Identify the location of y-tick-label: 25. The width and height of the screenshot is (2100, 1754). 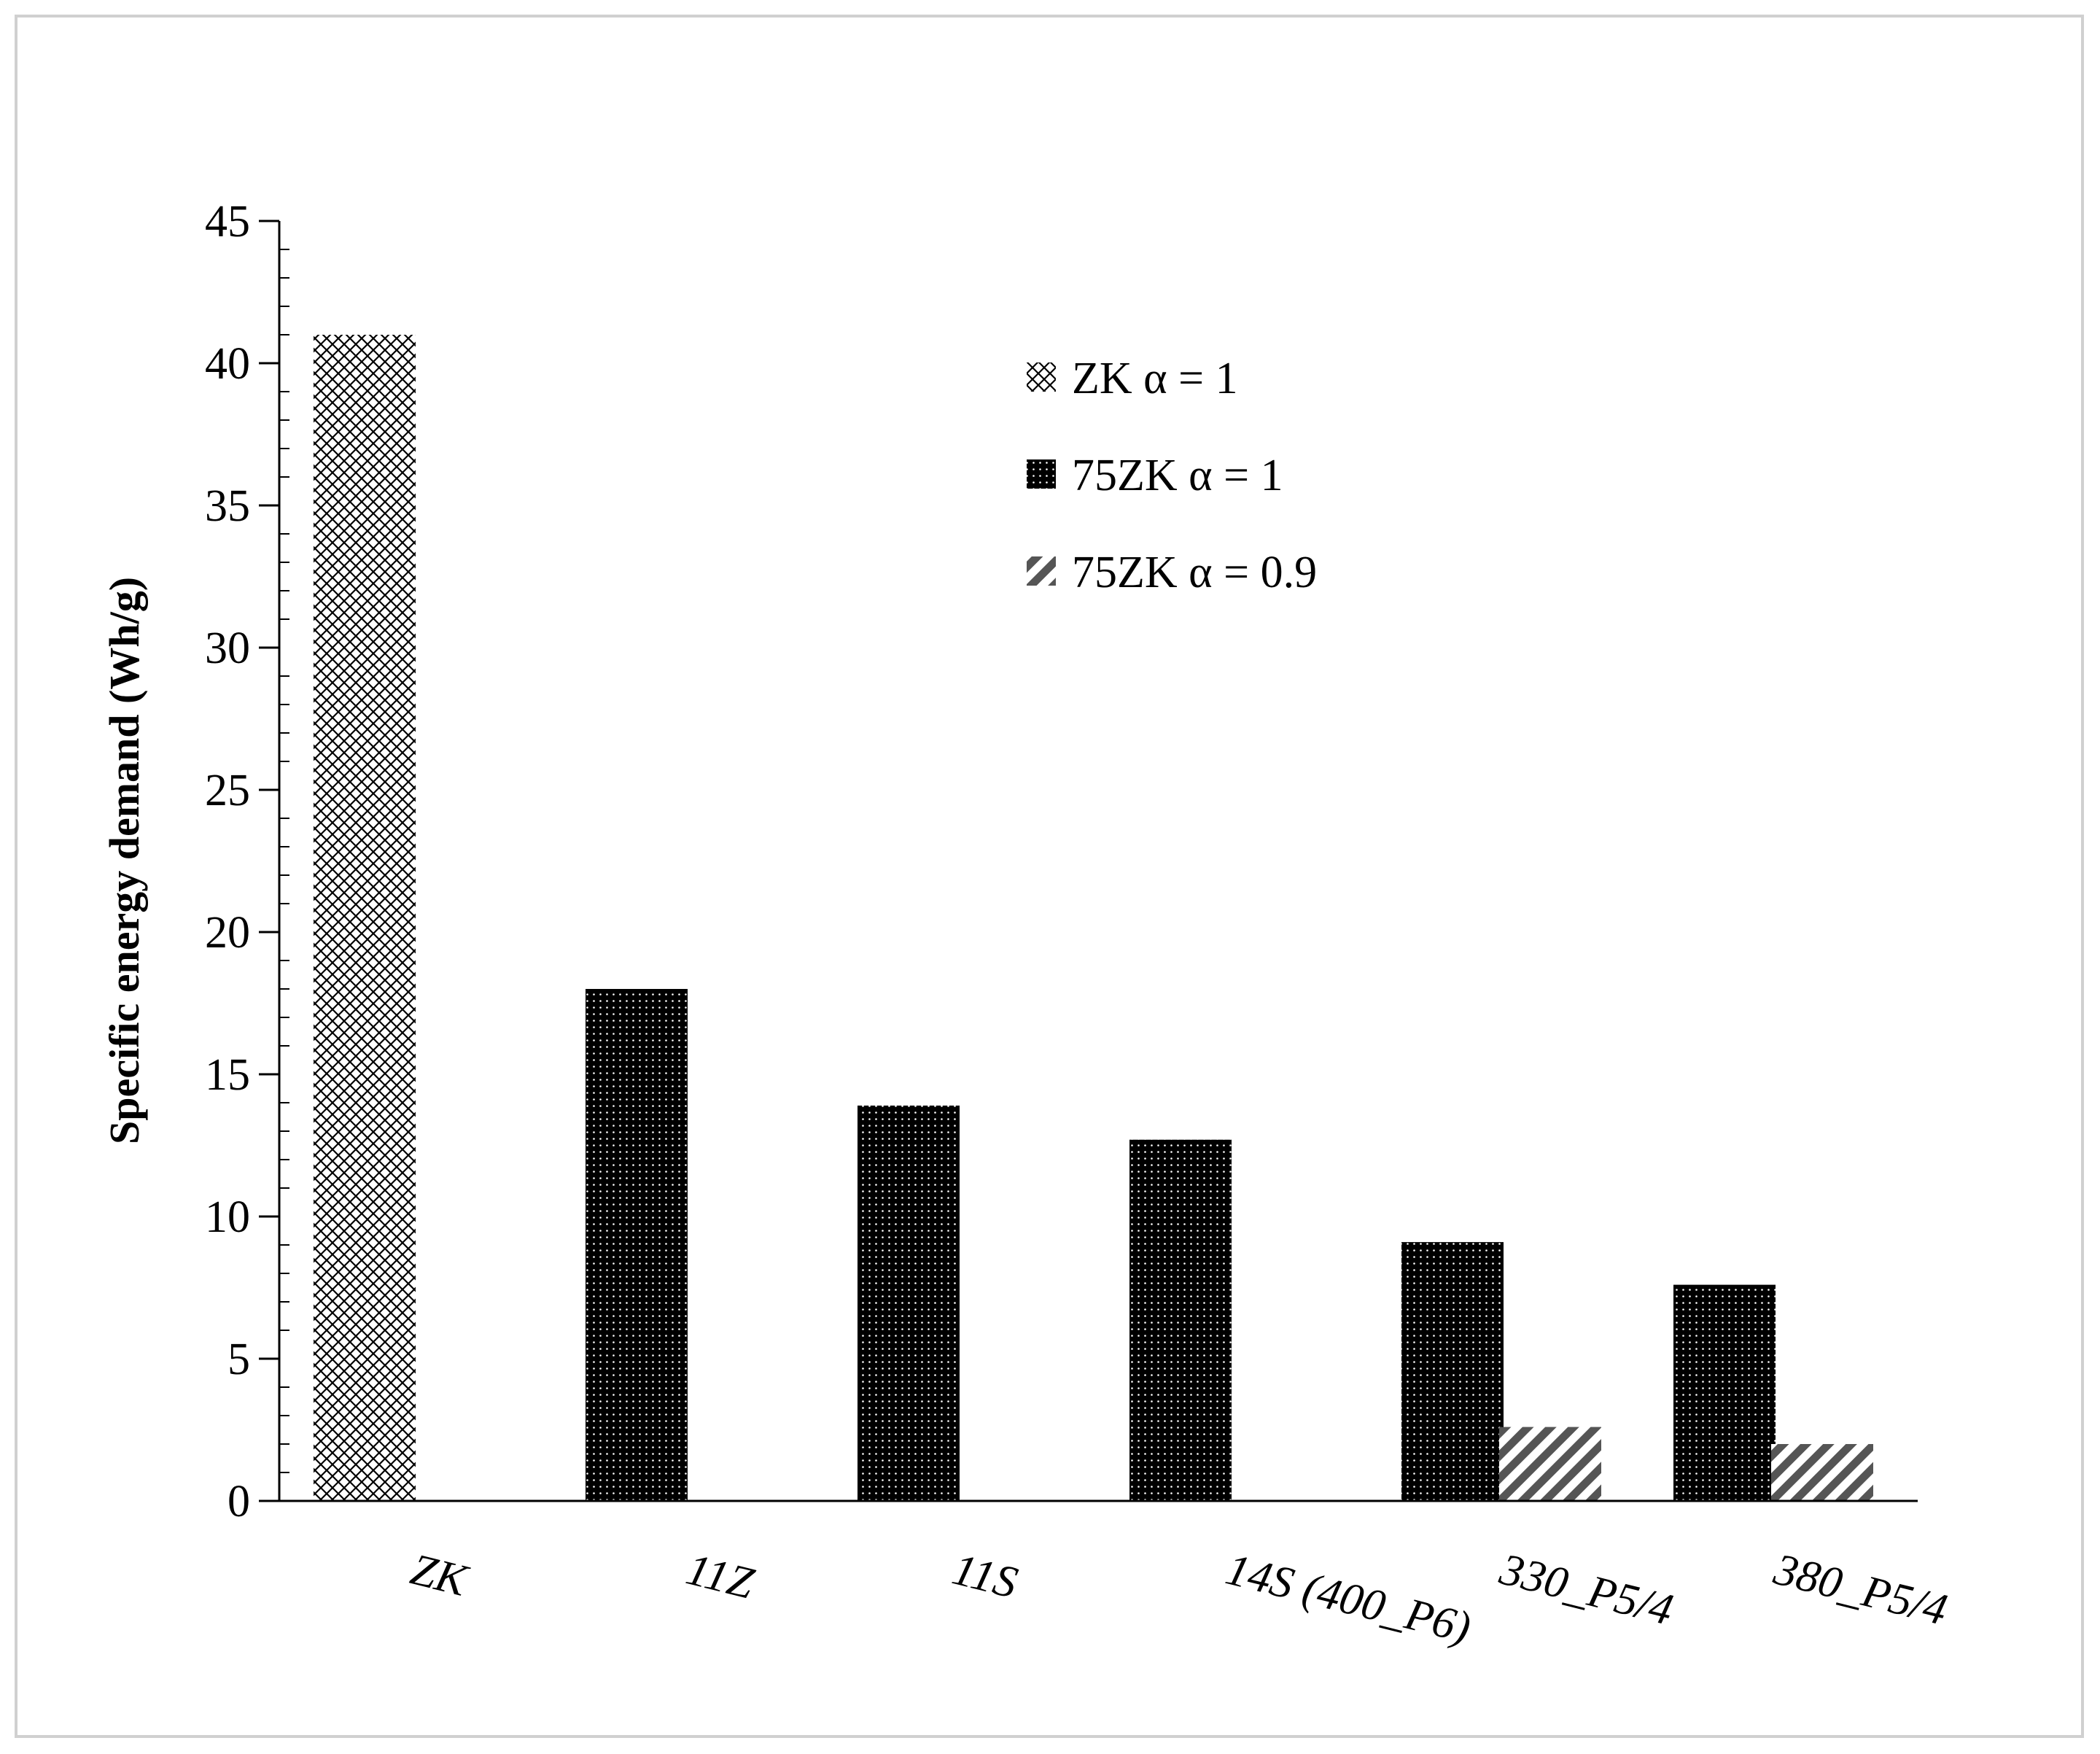
(227, 790).